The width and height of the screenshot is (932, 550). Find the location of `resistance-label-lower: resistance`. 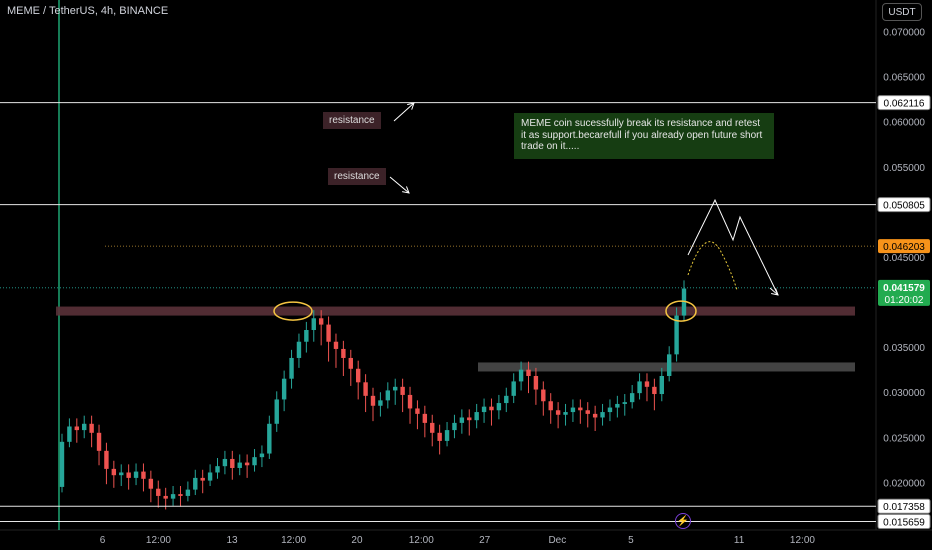

resistance-label-lower: resistance is located at coordinates (357, 176).